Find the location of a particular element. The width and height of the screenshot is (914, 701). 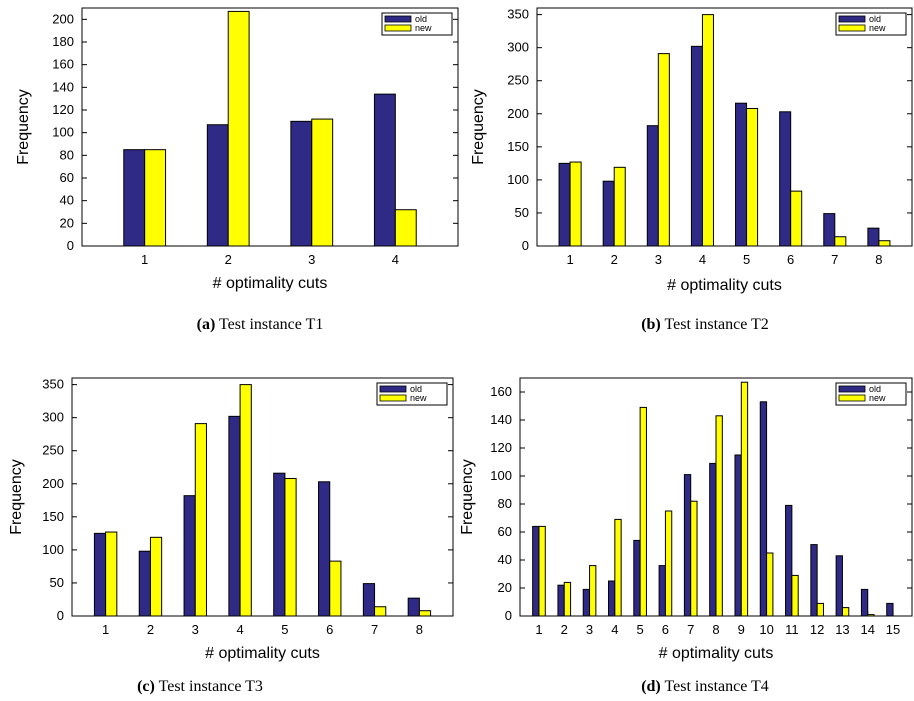

x-tick-label-a-2: 3 is located at coordinates (311, 259).